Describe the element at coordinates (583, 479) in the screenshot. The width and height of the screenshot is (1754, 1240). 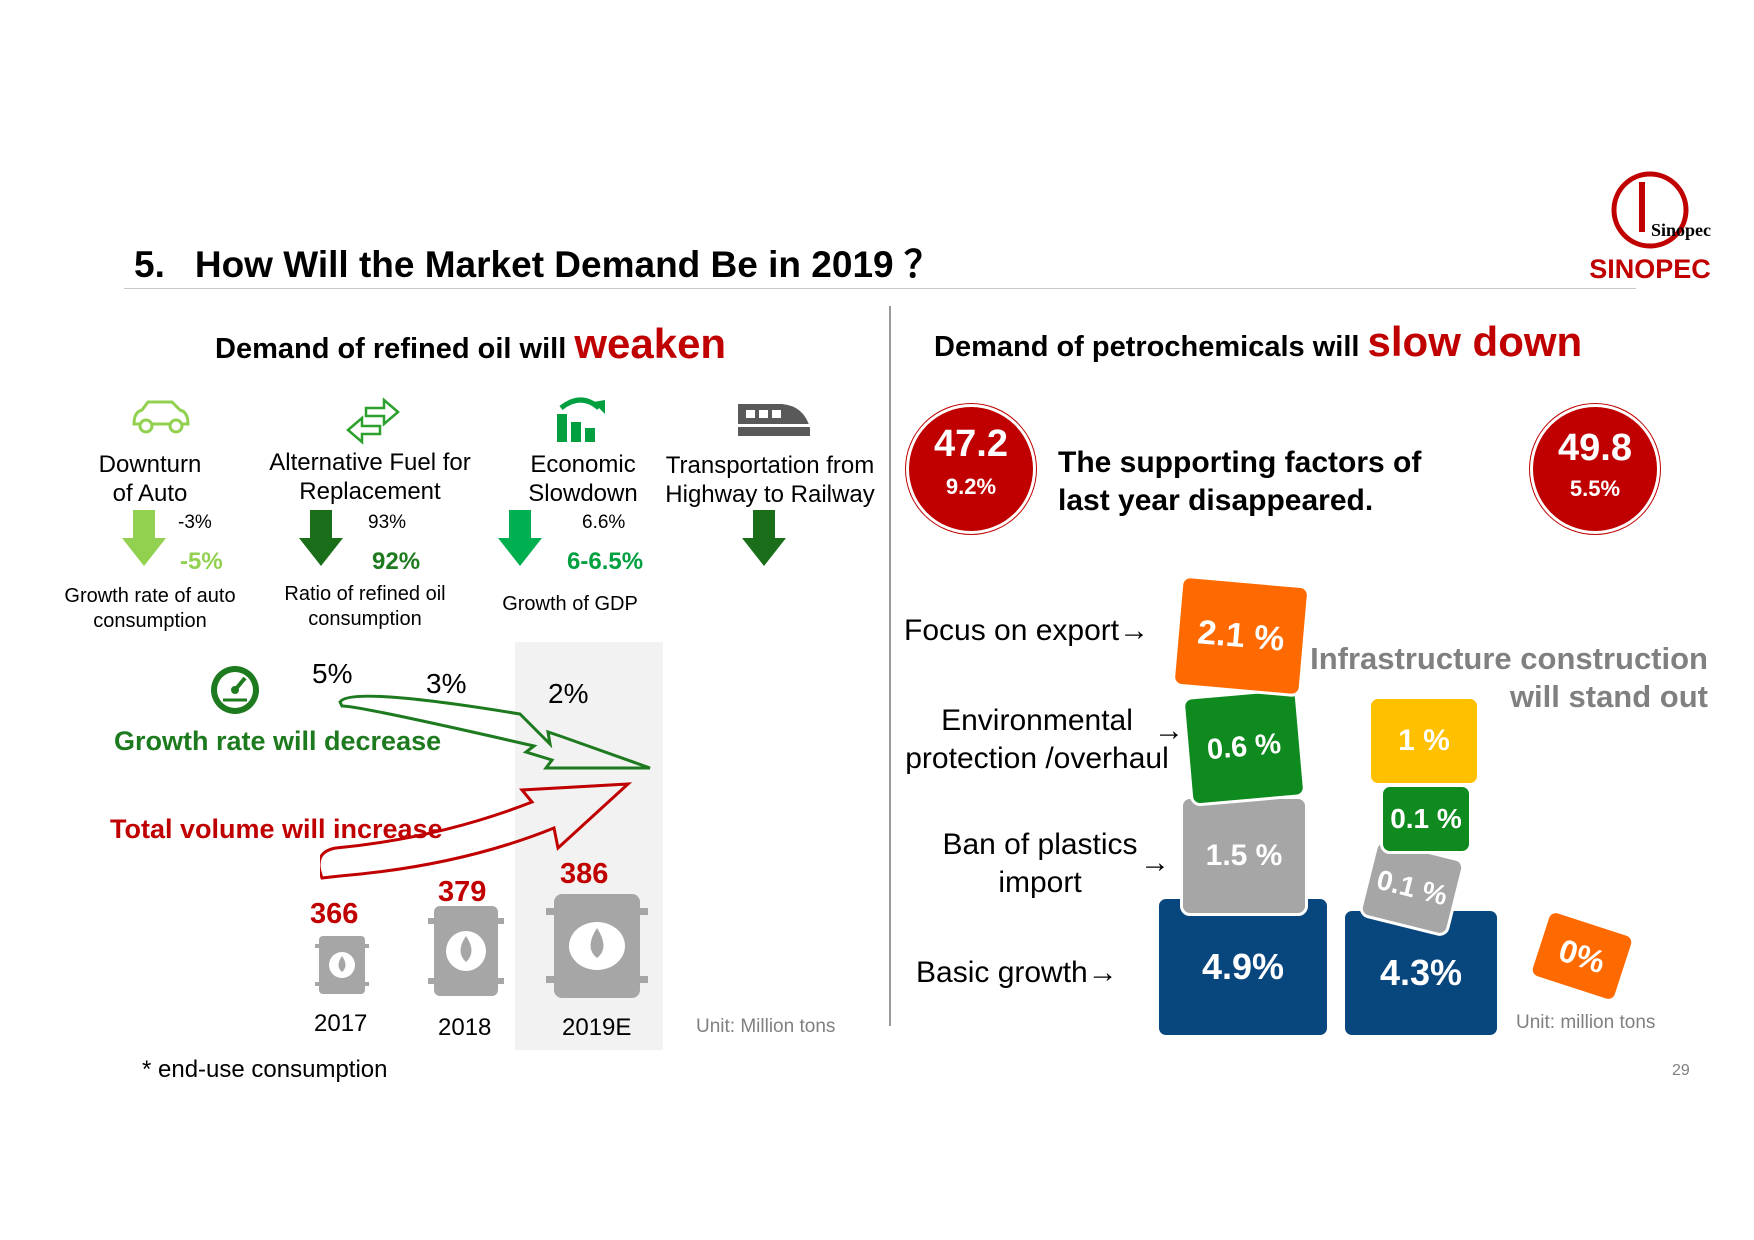
I see `factor-economy-label: Economic Slowdown` at that location.